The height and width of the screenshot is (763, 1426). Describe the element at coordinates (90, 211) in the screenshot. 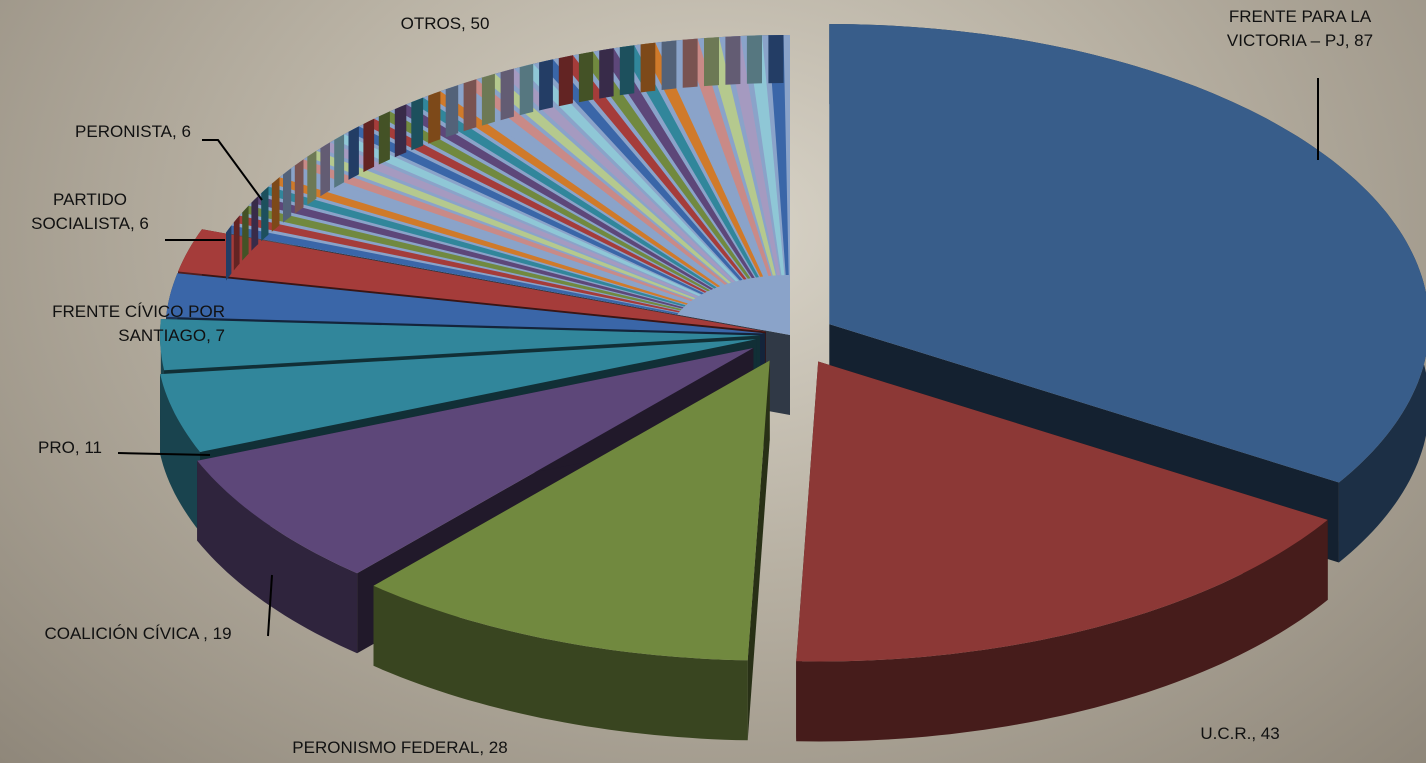

I see `data-label: PARTIDO SOCIALISTA, 6` at that location.